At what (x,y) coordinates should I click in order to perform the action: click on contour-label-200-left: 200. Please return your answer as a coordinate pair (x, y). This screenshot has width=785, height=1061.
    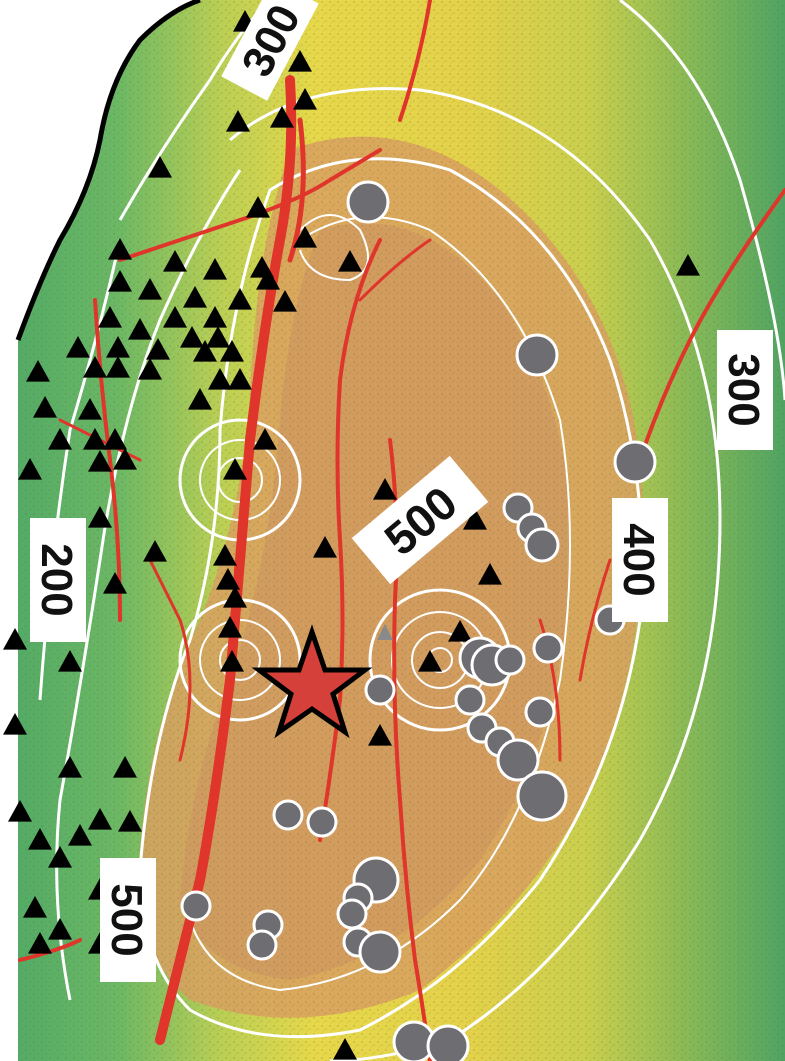
    Looking at the image, I should click on (58, 580).